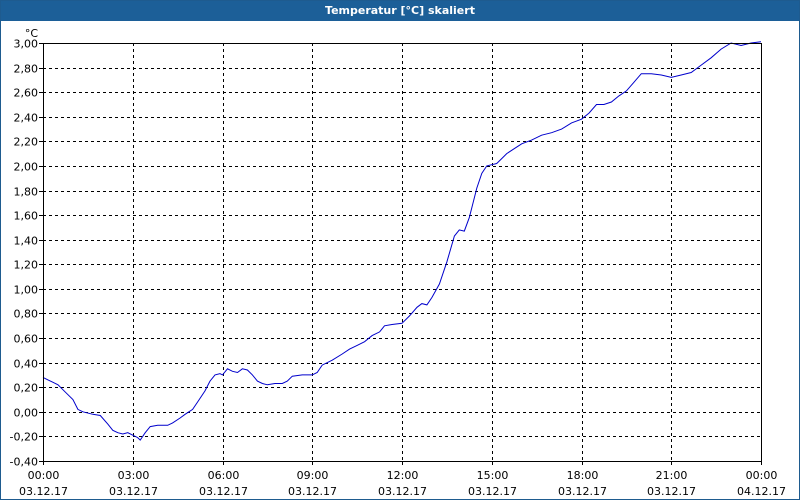 The height and width of the screenshot is (500, 800). What do you see at coordinates (400, 11) in the screenshot?
I see `chart-title: Temperatur [°C] skaliert` at bounding box center [400, 11].